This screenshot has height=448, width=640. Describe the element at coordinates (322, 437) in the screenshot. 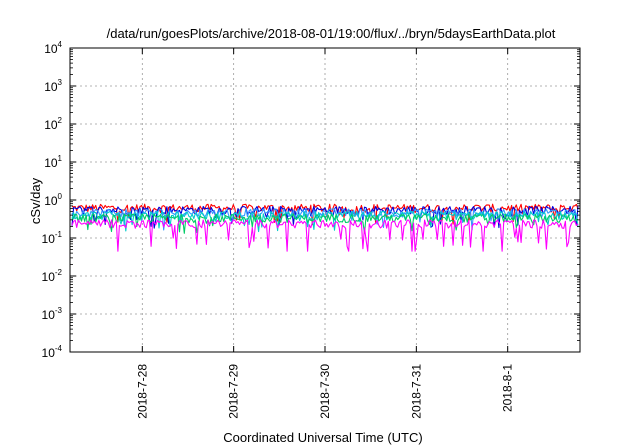

I see `x-axis-label: Coordinated Universal Time (UTC)` at that location.